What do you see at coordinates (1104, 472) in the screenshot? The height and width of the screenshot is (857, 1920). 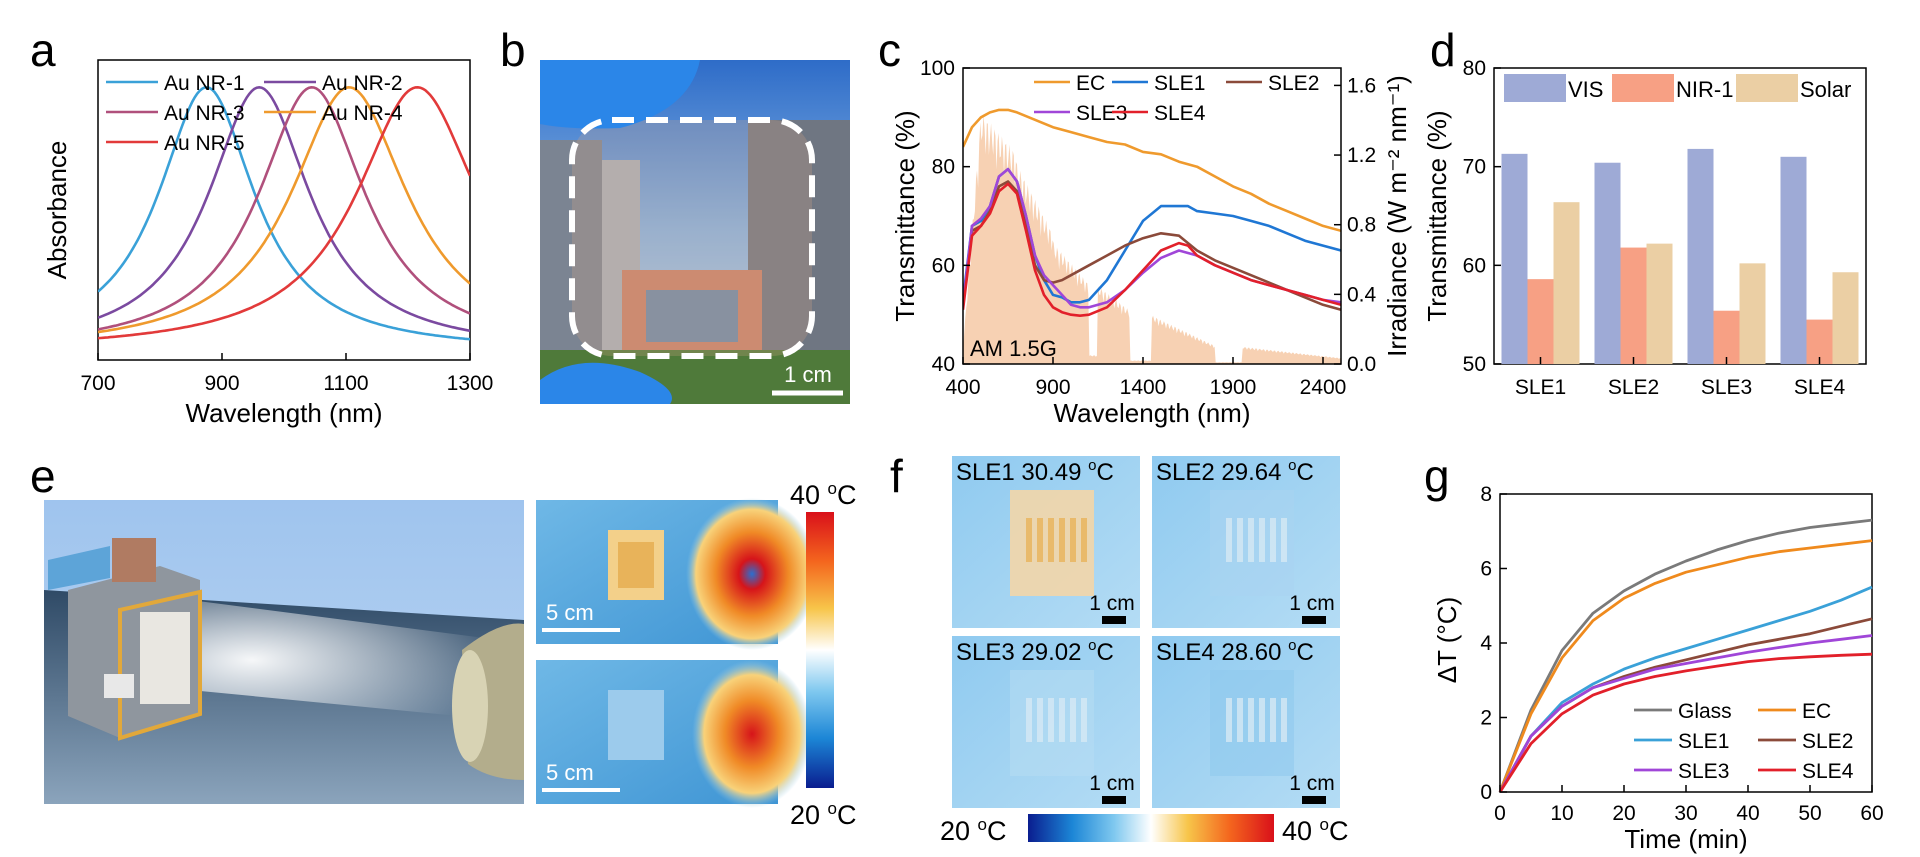 I see `tile-sle1-unit-c: C` at bounding box center [1104, 472].